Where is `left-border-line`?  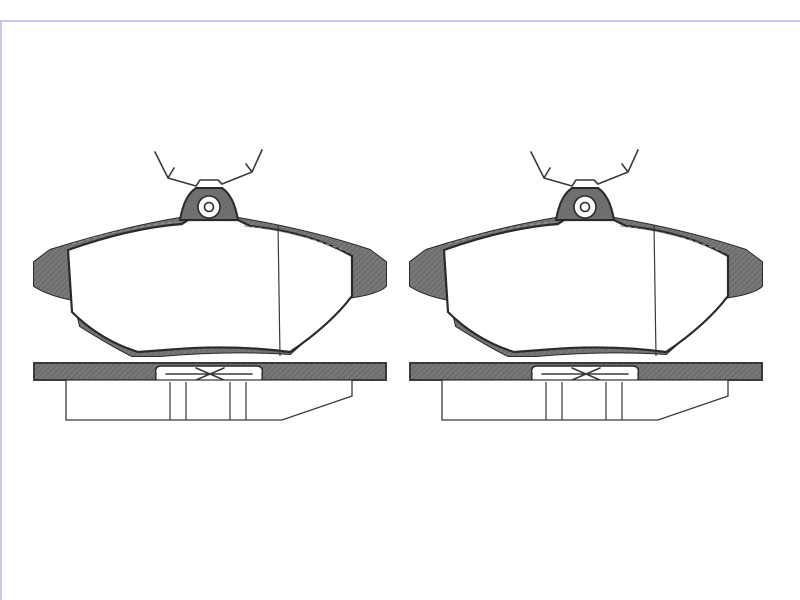 left-border-line is located at coordinates (1, 310).